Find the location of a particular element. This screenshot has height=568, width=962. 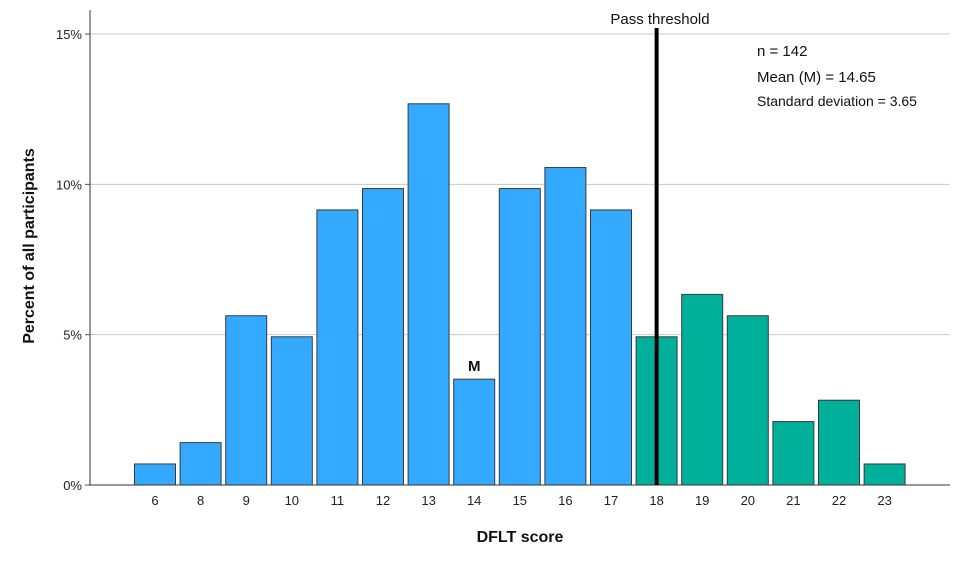

stat-mean: Mean (M) = 14.65 is located at coordinates (816, 77).